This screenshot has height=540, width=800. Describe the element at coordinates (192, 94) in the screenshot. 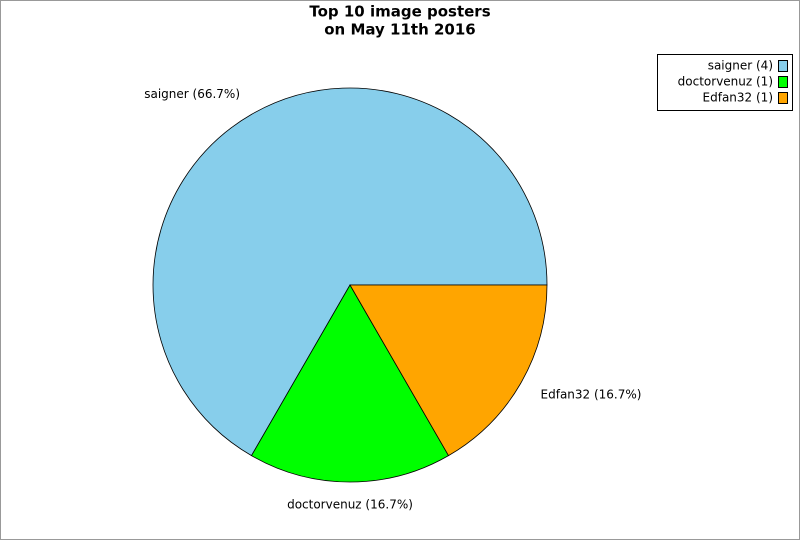

I see `slice-label: saigner (66.7%)` at that location.